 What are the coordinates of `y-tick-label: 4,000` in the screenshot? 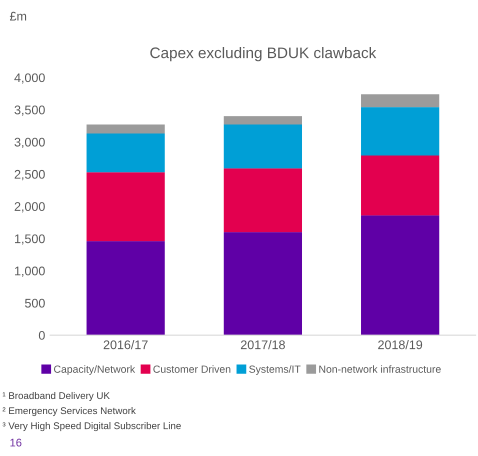 It's located at (29, 78).